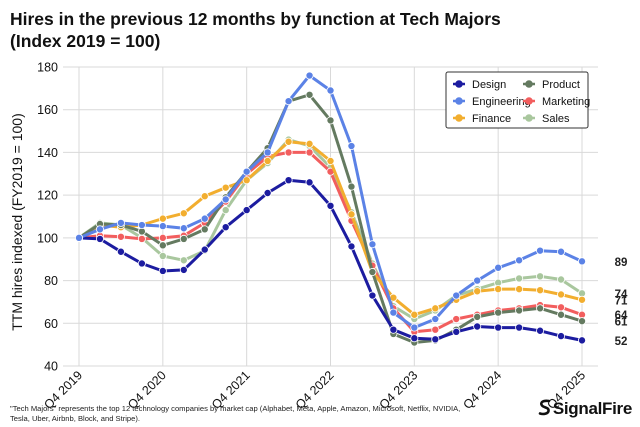  What do you see at coordinates (621, 263) in the screenshot?
I see `end-label-engineering: 89` at bounding box center [621, 263].